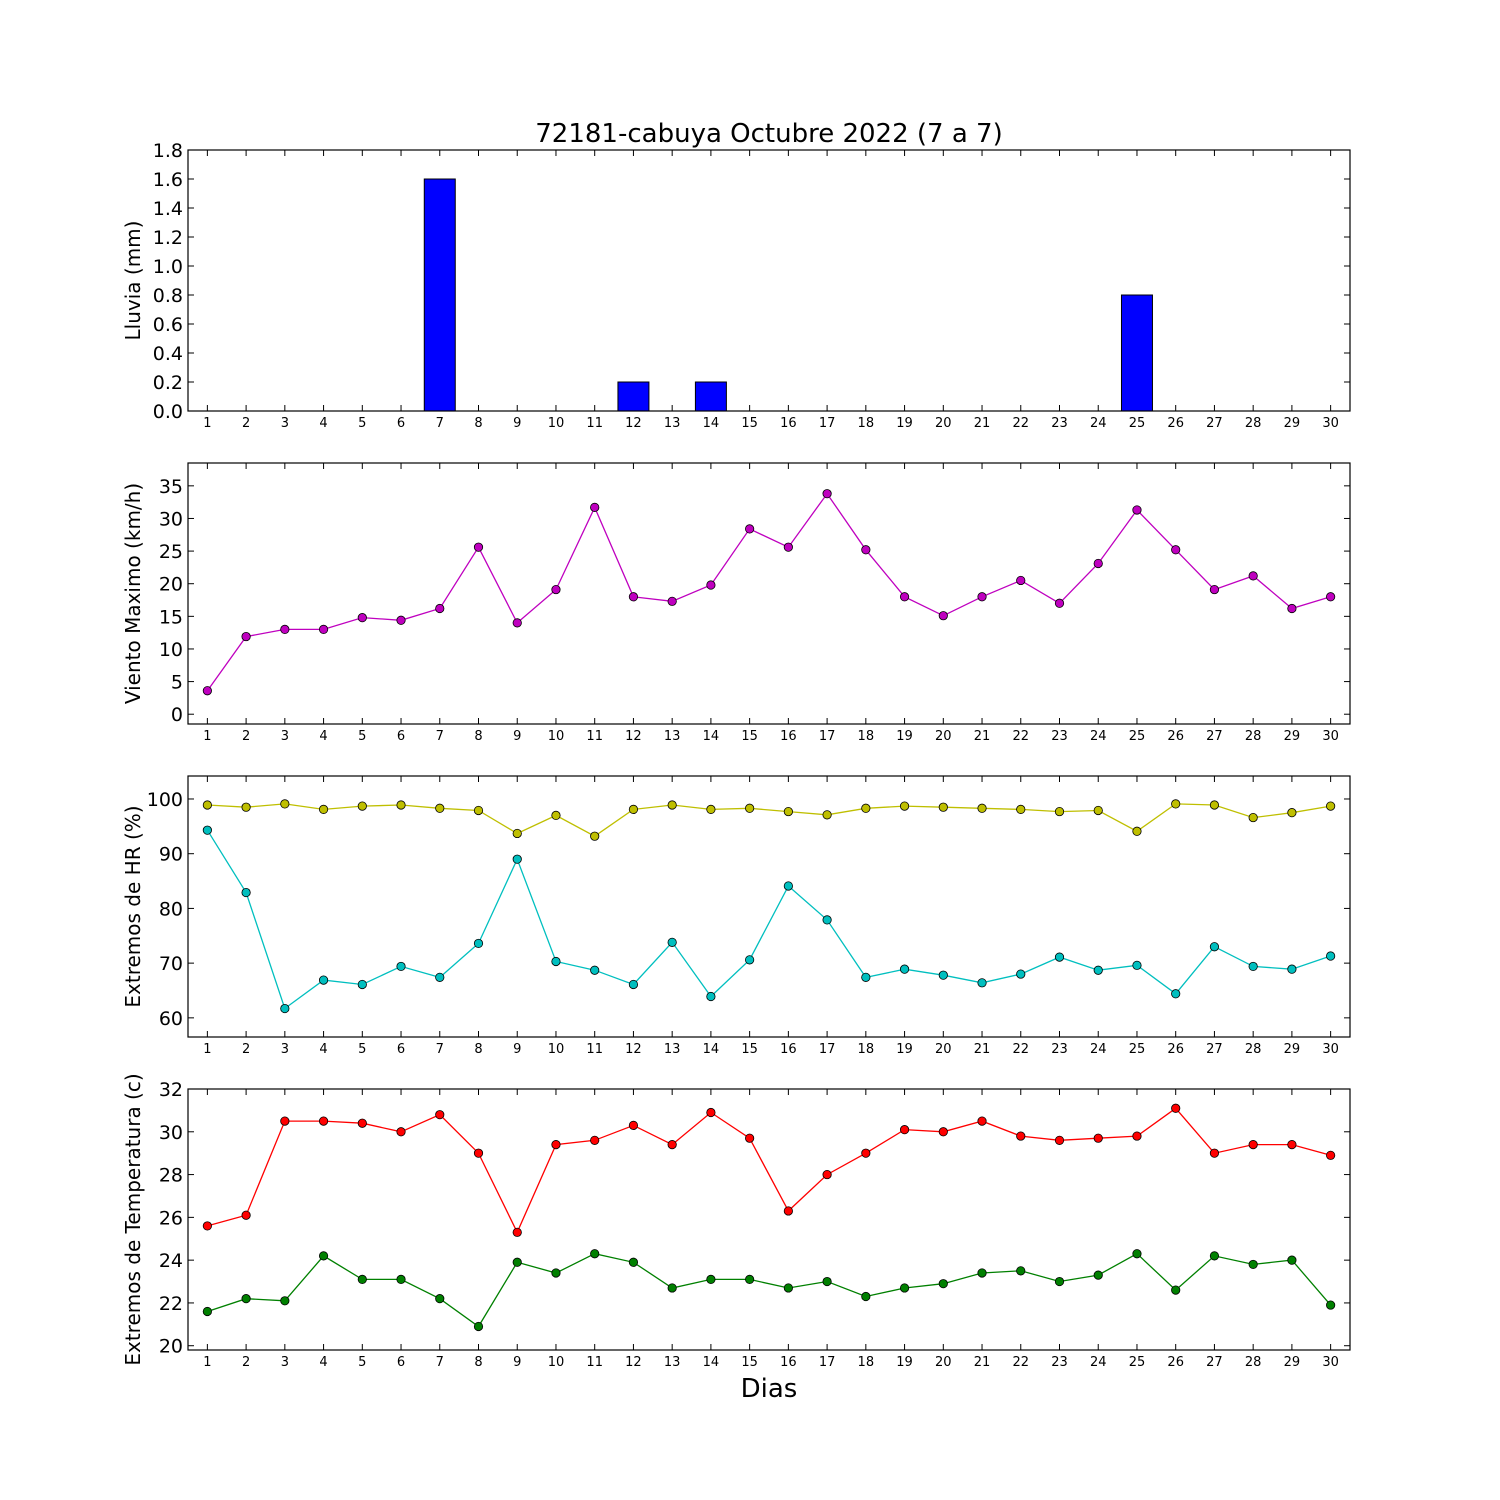 The image size is (1500, 1500). I want to click on series-1-line, so click(768, 592).